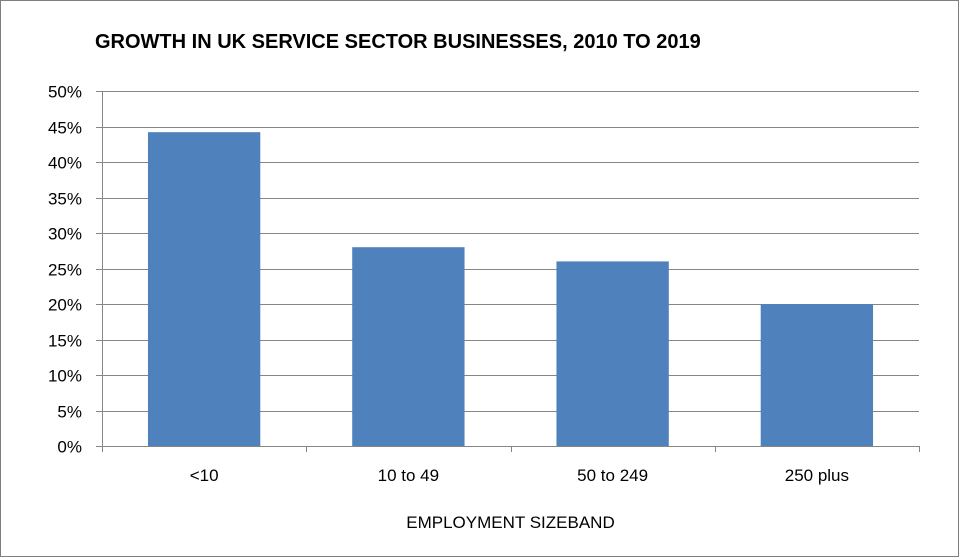 This screenshot has height=557, width=959. I want to click on x-tick-label: 10 to 49, so click(408, 475).